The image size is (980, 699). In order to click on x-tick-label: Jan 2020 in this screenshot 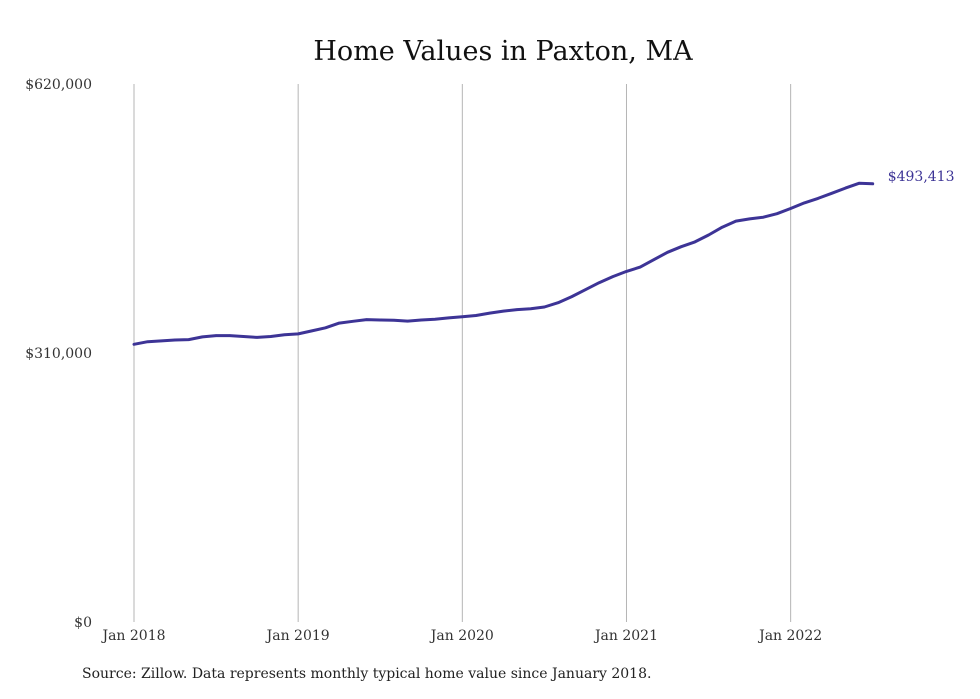, I will do `click(461, 636)`.